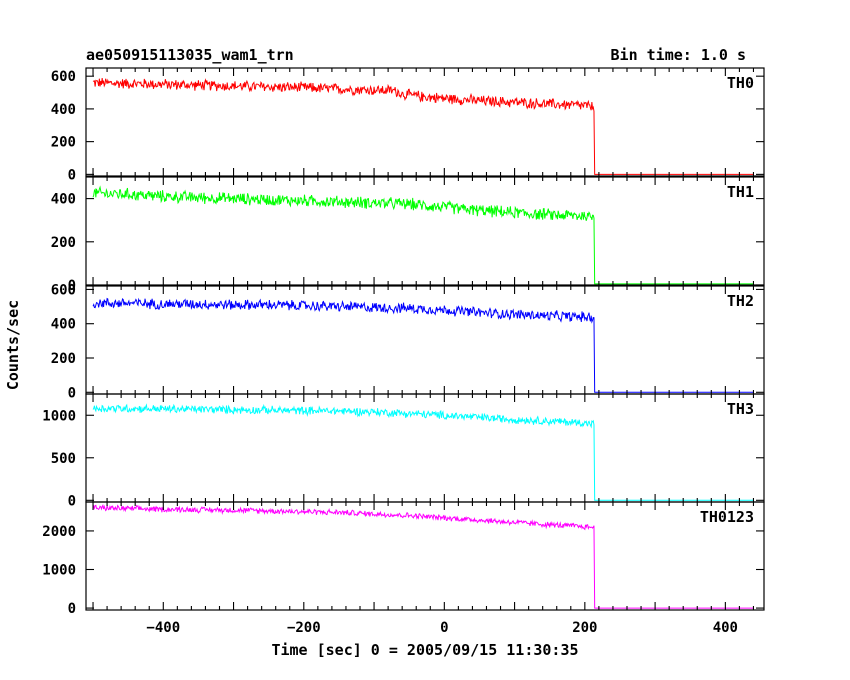  Describe the element at coordinates (424, 650) in the screenshot. I see `x-axis-label: Time [sec] 0 = 2005/09/15 11:30:35` at that location.